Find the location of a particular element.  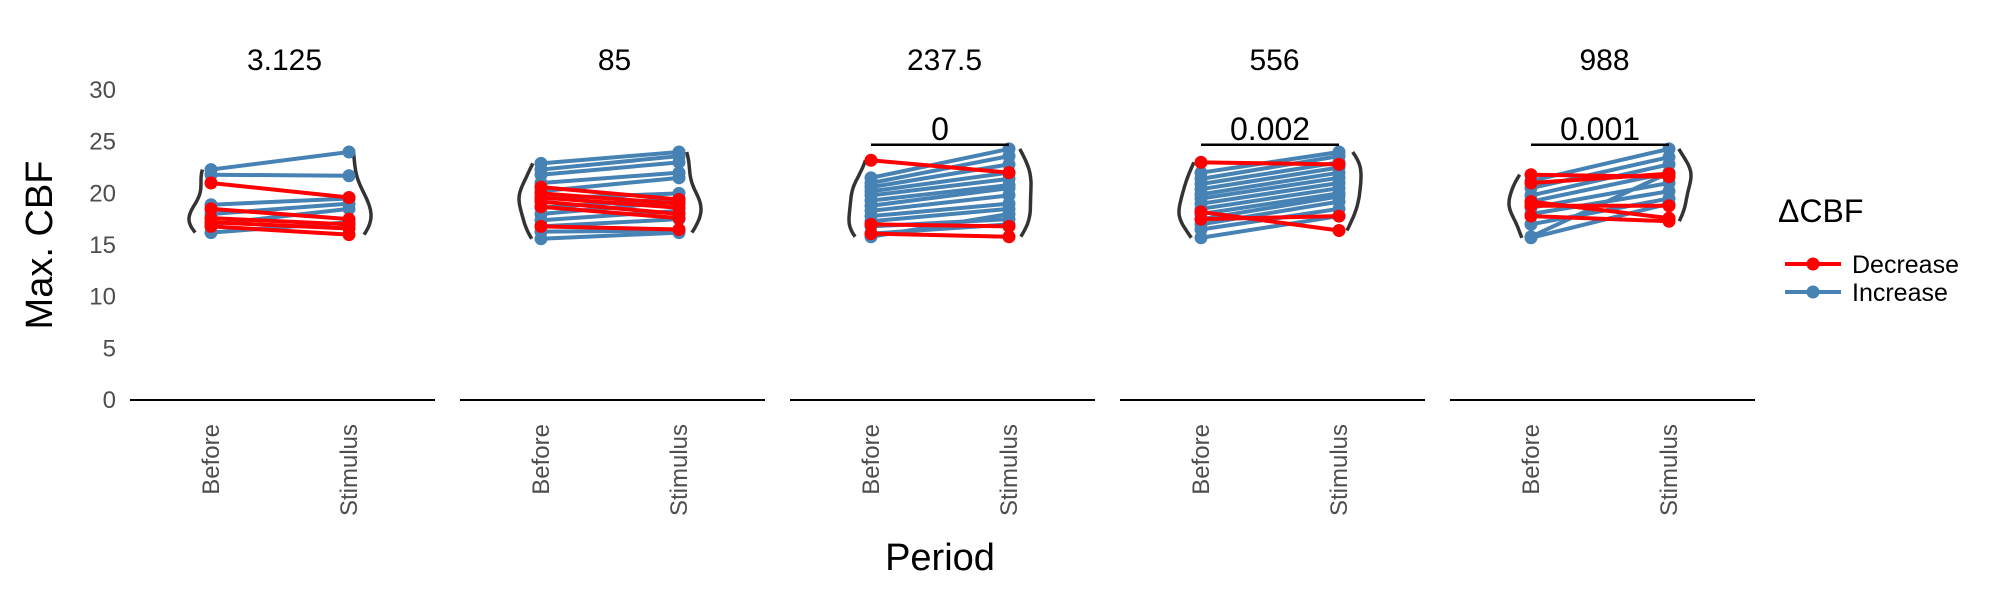

legend-label: Decrease is located at coordinates (1905, 265).